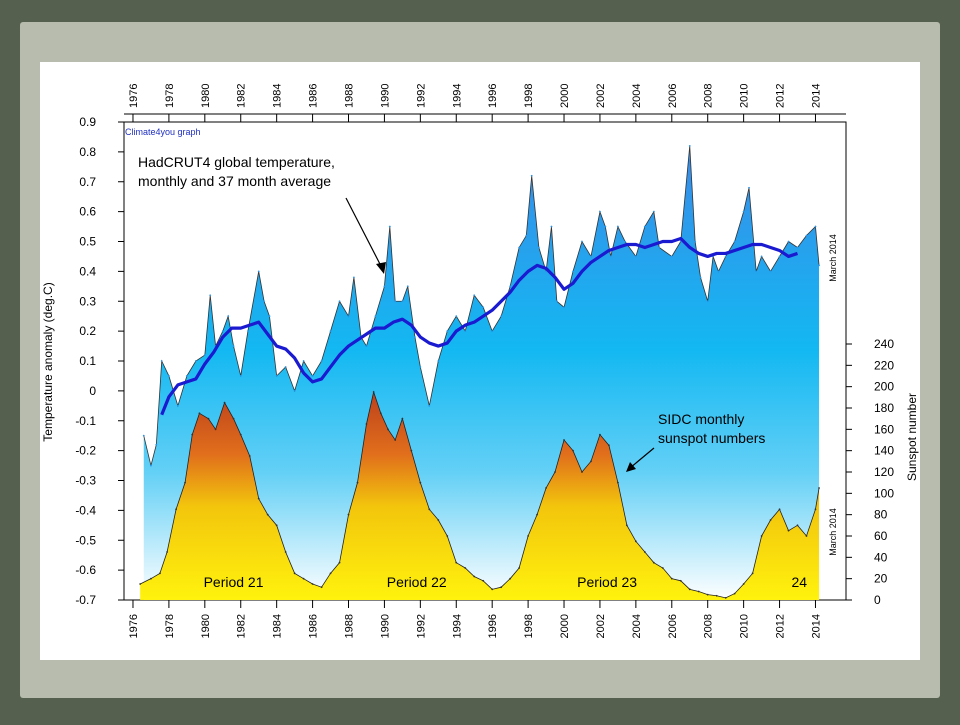  I want to click on y-tick-left-label: -0.7, so click(85, 600).